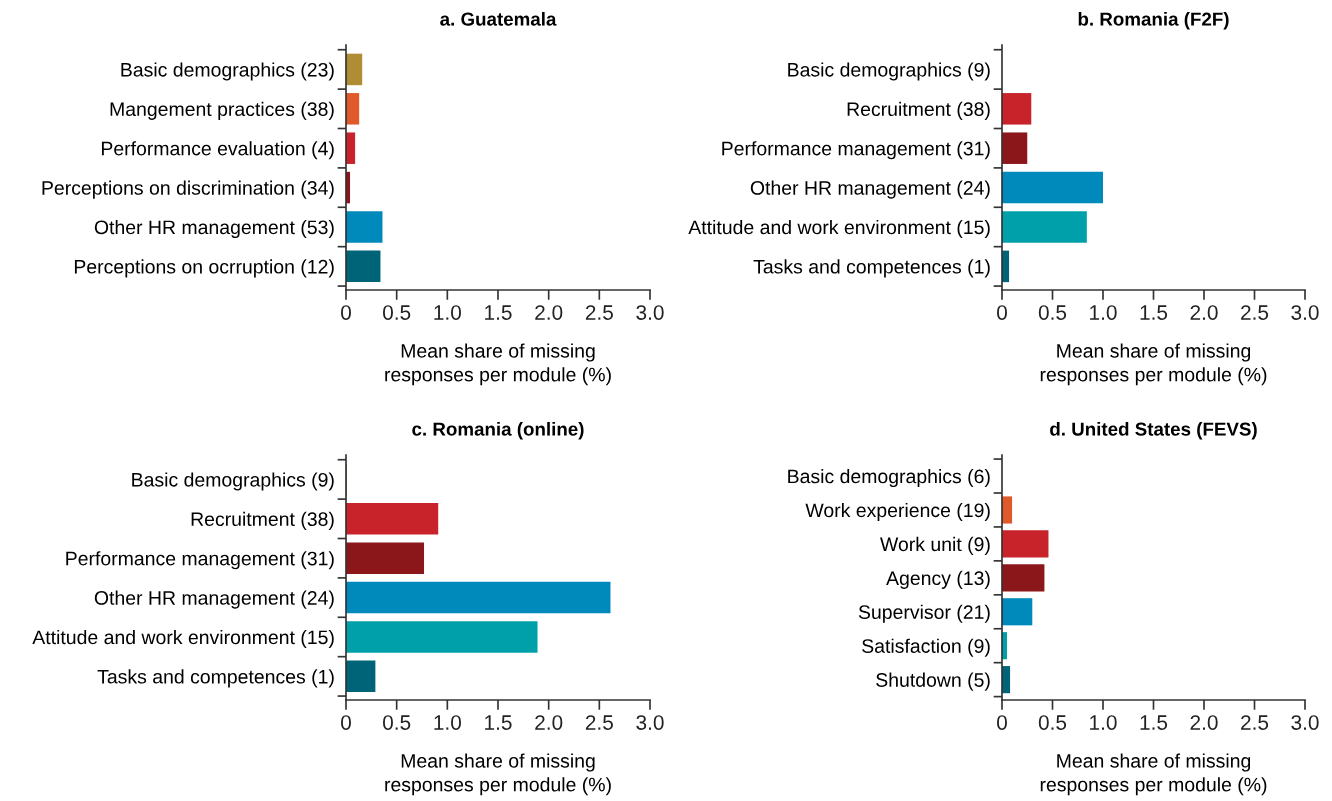 The image size is (1332, 801). What do you see at coordinates (188, 189) in the screenshot?
I see `y-tick-label: Perceptions on discrimination (34)` at bounding box center [188, 189].